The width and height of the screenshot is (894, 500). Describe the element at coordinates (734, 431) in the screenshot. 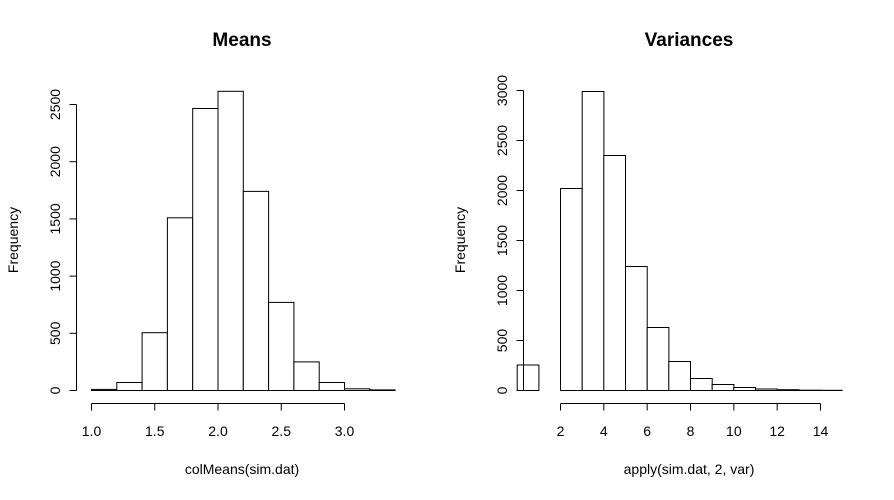

I see `x-tick-label: 10` at that location.